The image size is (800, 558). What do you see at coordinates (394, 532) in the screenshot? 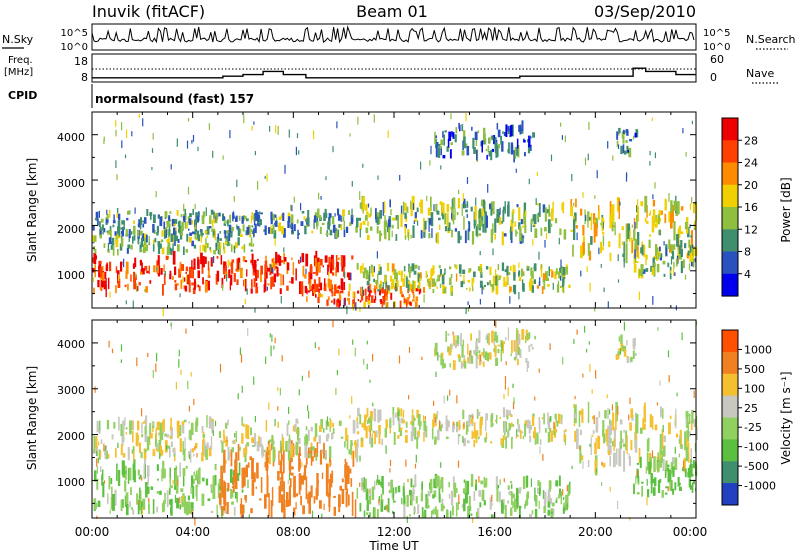
I see `xtick-1200: 12:00` at bounding box center [394, 532].